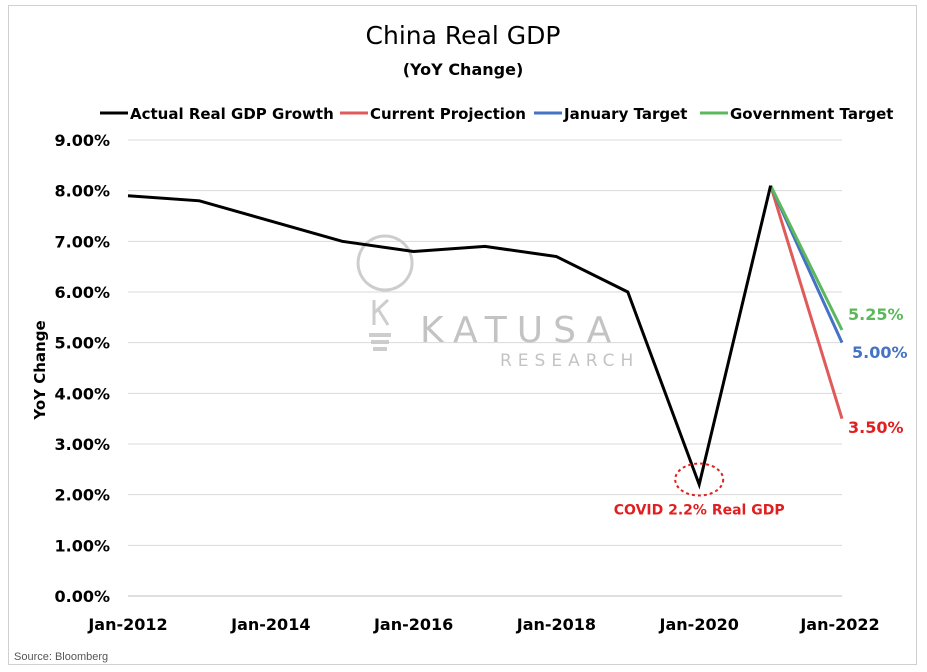 Image resolution: width=927 pixels, height=672 pixels. What do you see at coordinates (82, 343) in the screenshot?
I see `y-tick-label: 5.00%` at bounding box center [82, 343].